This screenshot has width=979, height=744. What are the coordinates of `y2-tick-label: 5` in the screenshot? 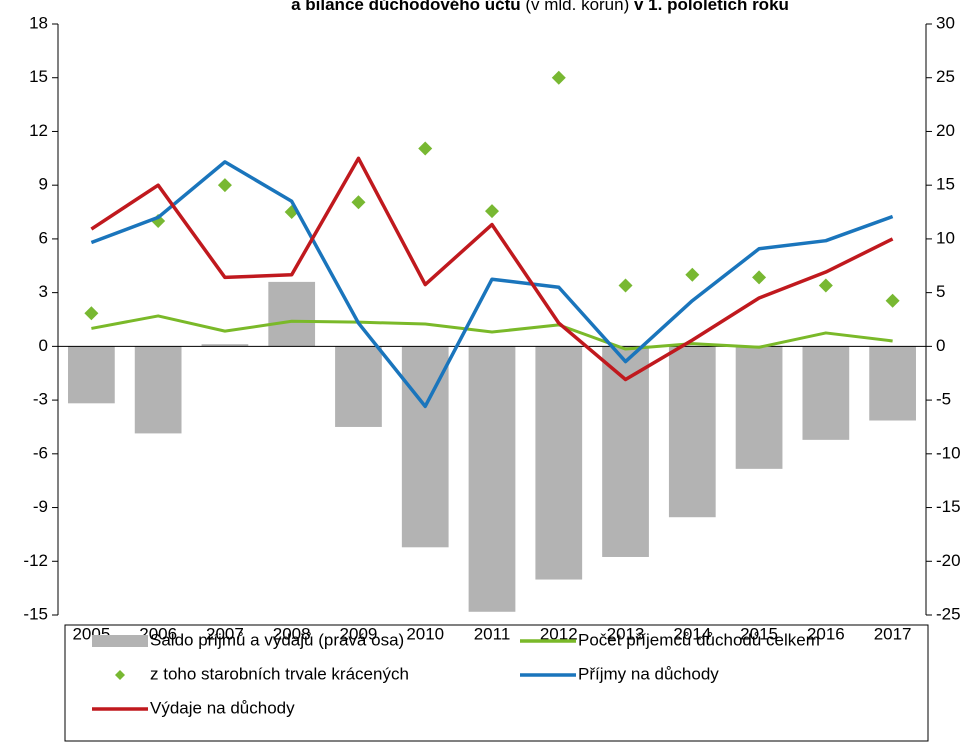 It's located at (940, 291).